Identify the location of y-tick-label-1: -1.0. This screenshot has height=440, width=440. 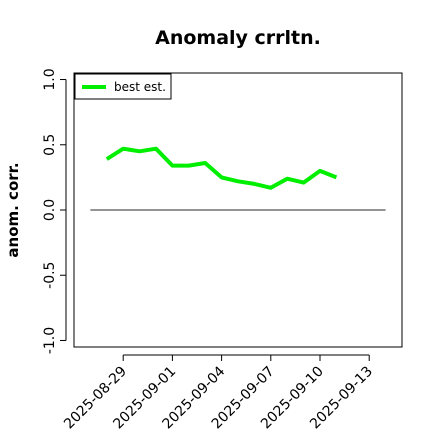
(50, 340).